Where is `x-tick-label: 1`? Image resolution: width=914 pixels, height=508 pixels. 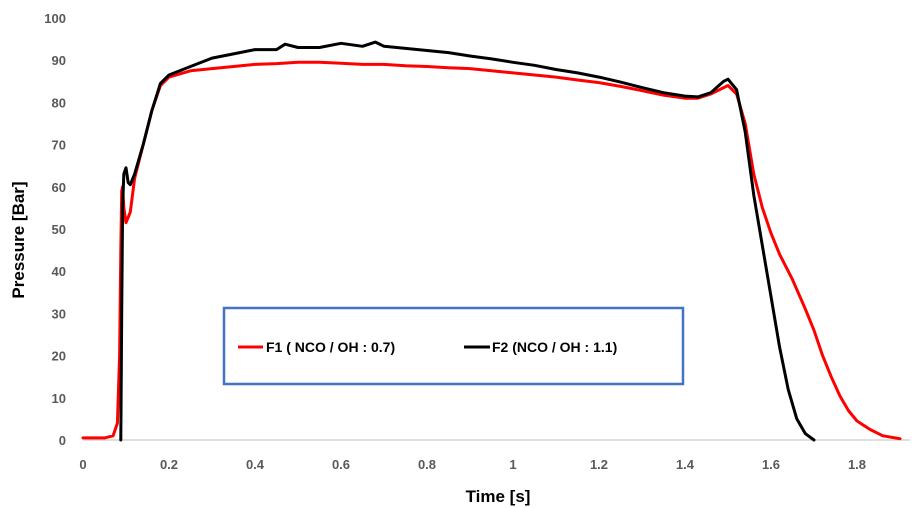
x-tick-label: 1 is located at coordinates (512, 464).